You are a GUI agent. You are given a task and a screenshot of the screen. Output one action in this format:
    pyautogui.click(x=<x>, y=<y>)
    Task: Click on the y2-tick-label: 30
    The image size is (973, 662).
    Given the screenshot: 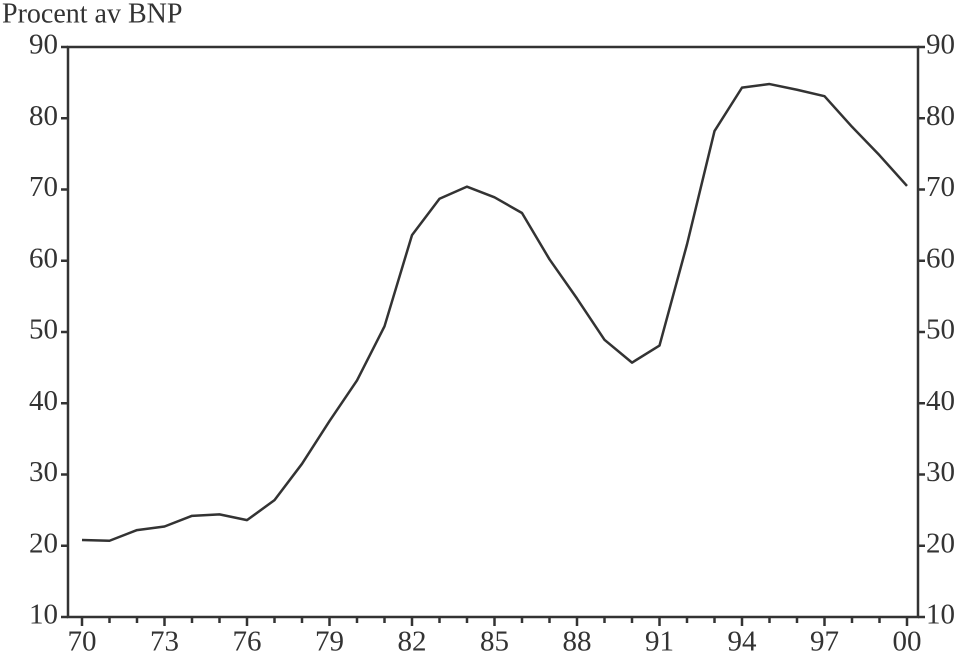 What is the action you would take?
    pyautogui.click(x=940, y=472)
    